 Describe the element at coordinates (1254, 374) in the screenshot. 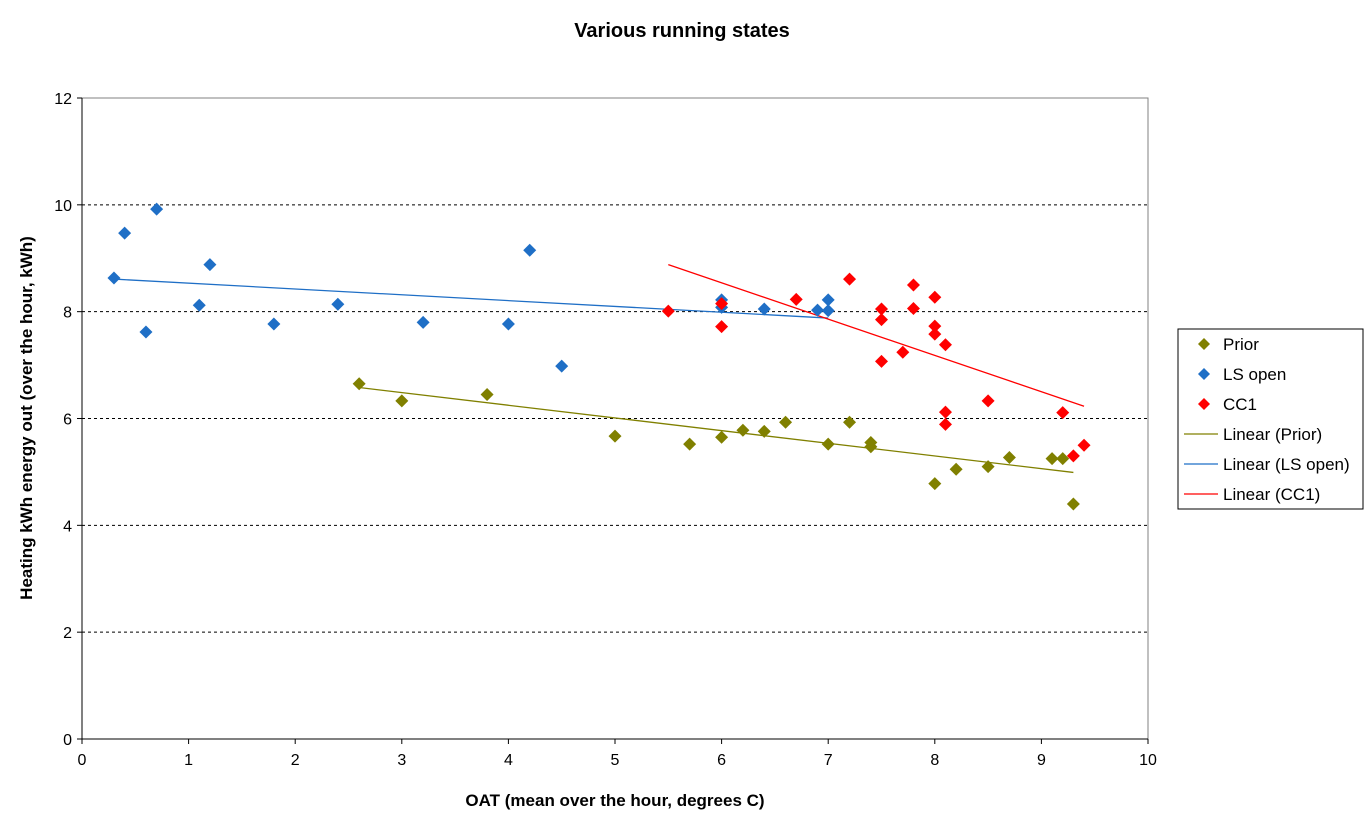

I see `legend-label: LS open` at that location.